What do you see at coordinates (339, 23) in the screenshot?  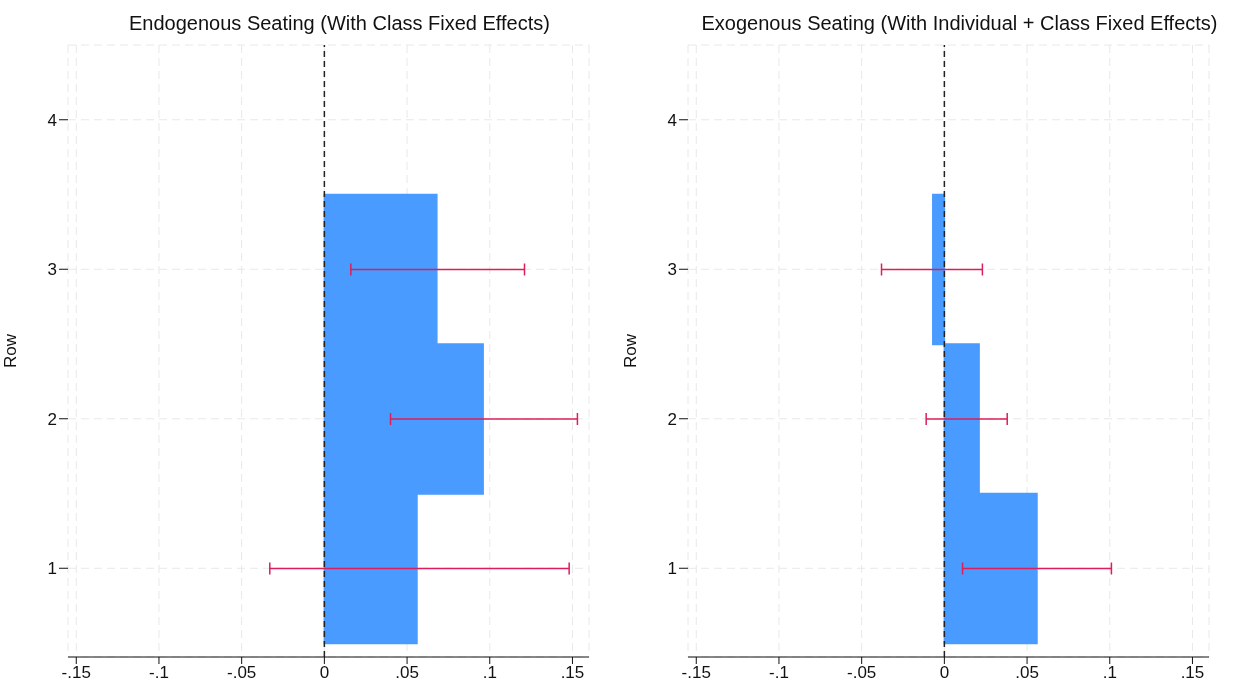 I see `chart-title: Endogenous Seating (With Class Fixed Effects)` at bounding box center [339, 23].